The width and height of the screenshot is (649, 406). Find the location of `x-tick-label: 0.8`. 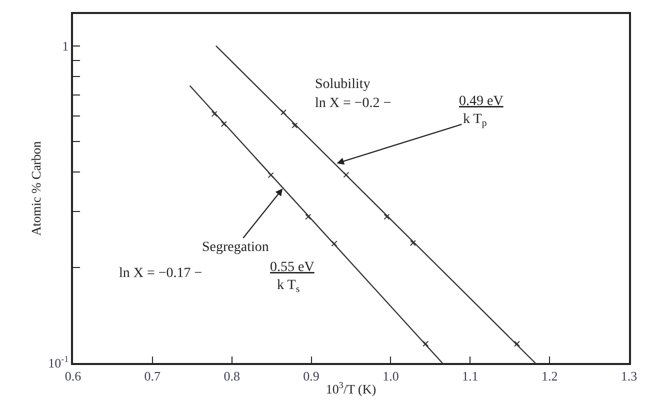

x-tick-label: 0.8 is located at coordinates (232, 376).